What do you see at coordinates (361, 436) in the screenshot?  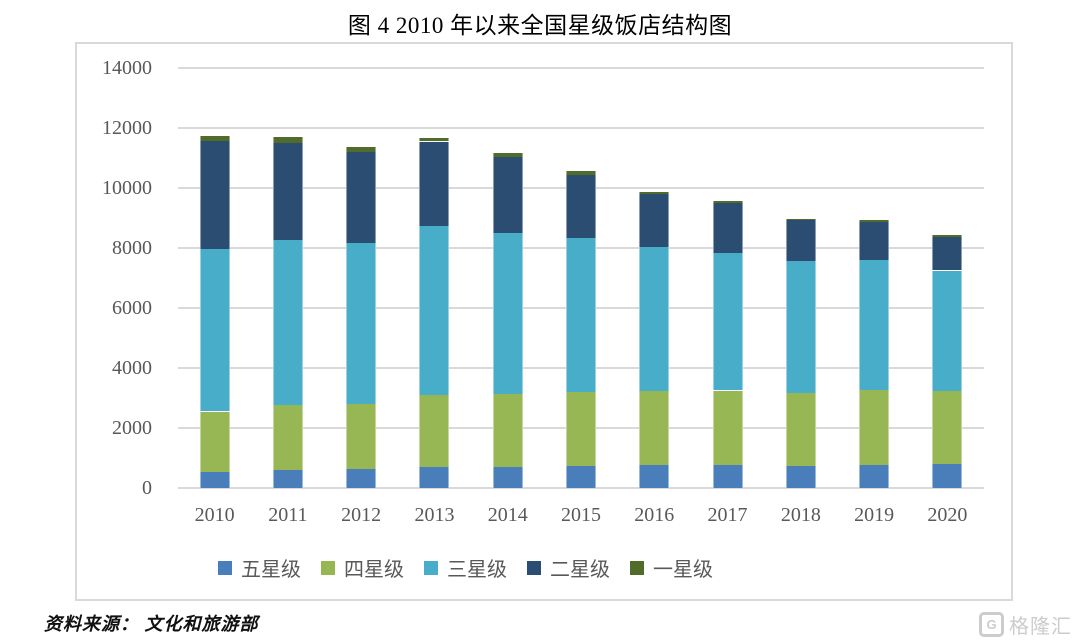 I see `bar-segment-四星级-2012` at bounding box center [361, 436].